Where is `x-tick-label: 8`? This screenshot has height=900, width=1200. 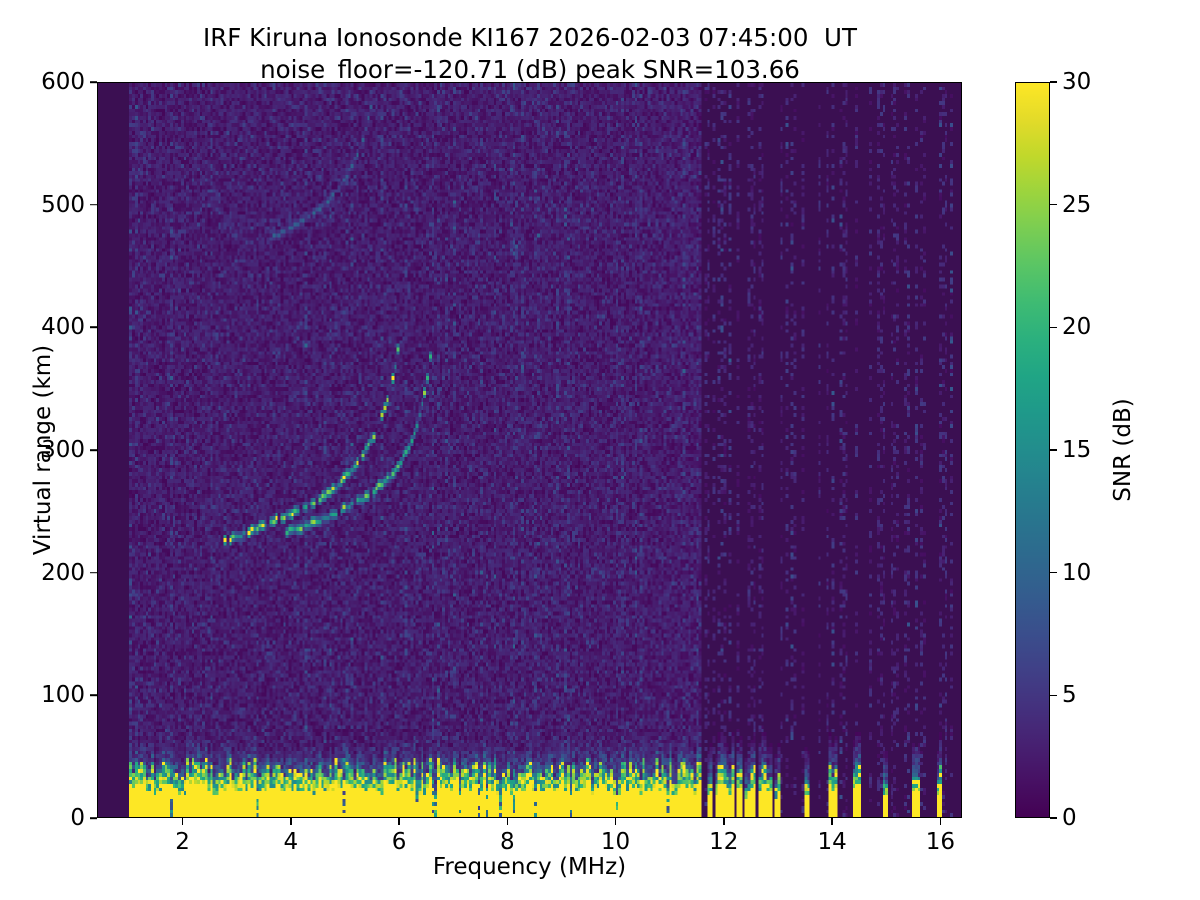 x-tick-label: 8 is located at coordinates (507, 842).